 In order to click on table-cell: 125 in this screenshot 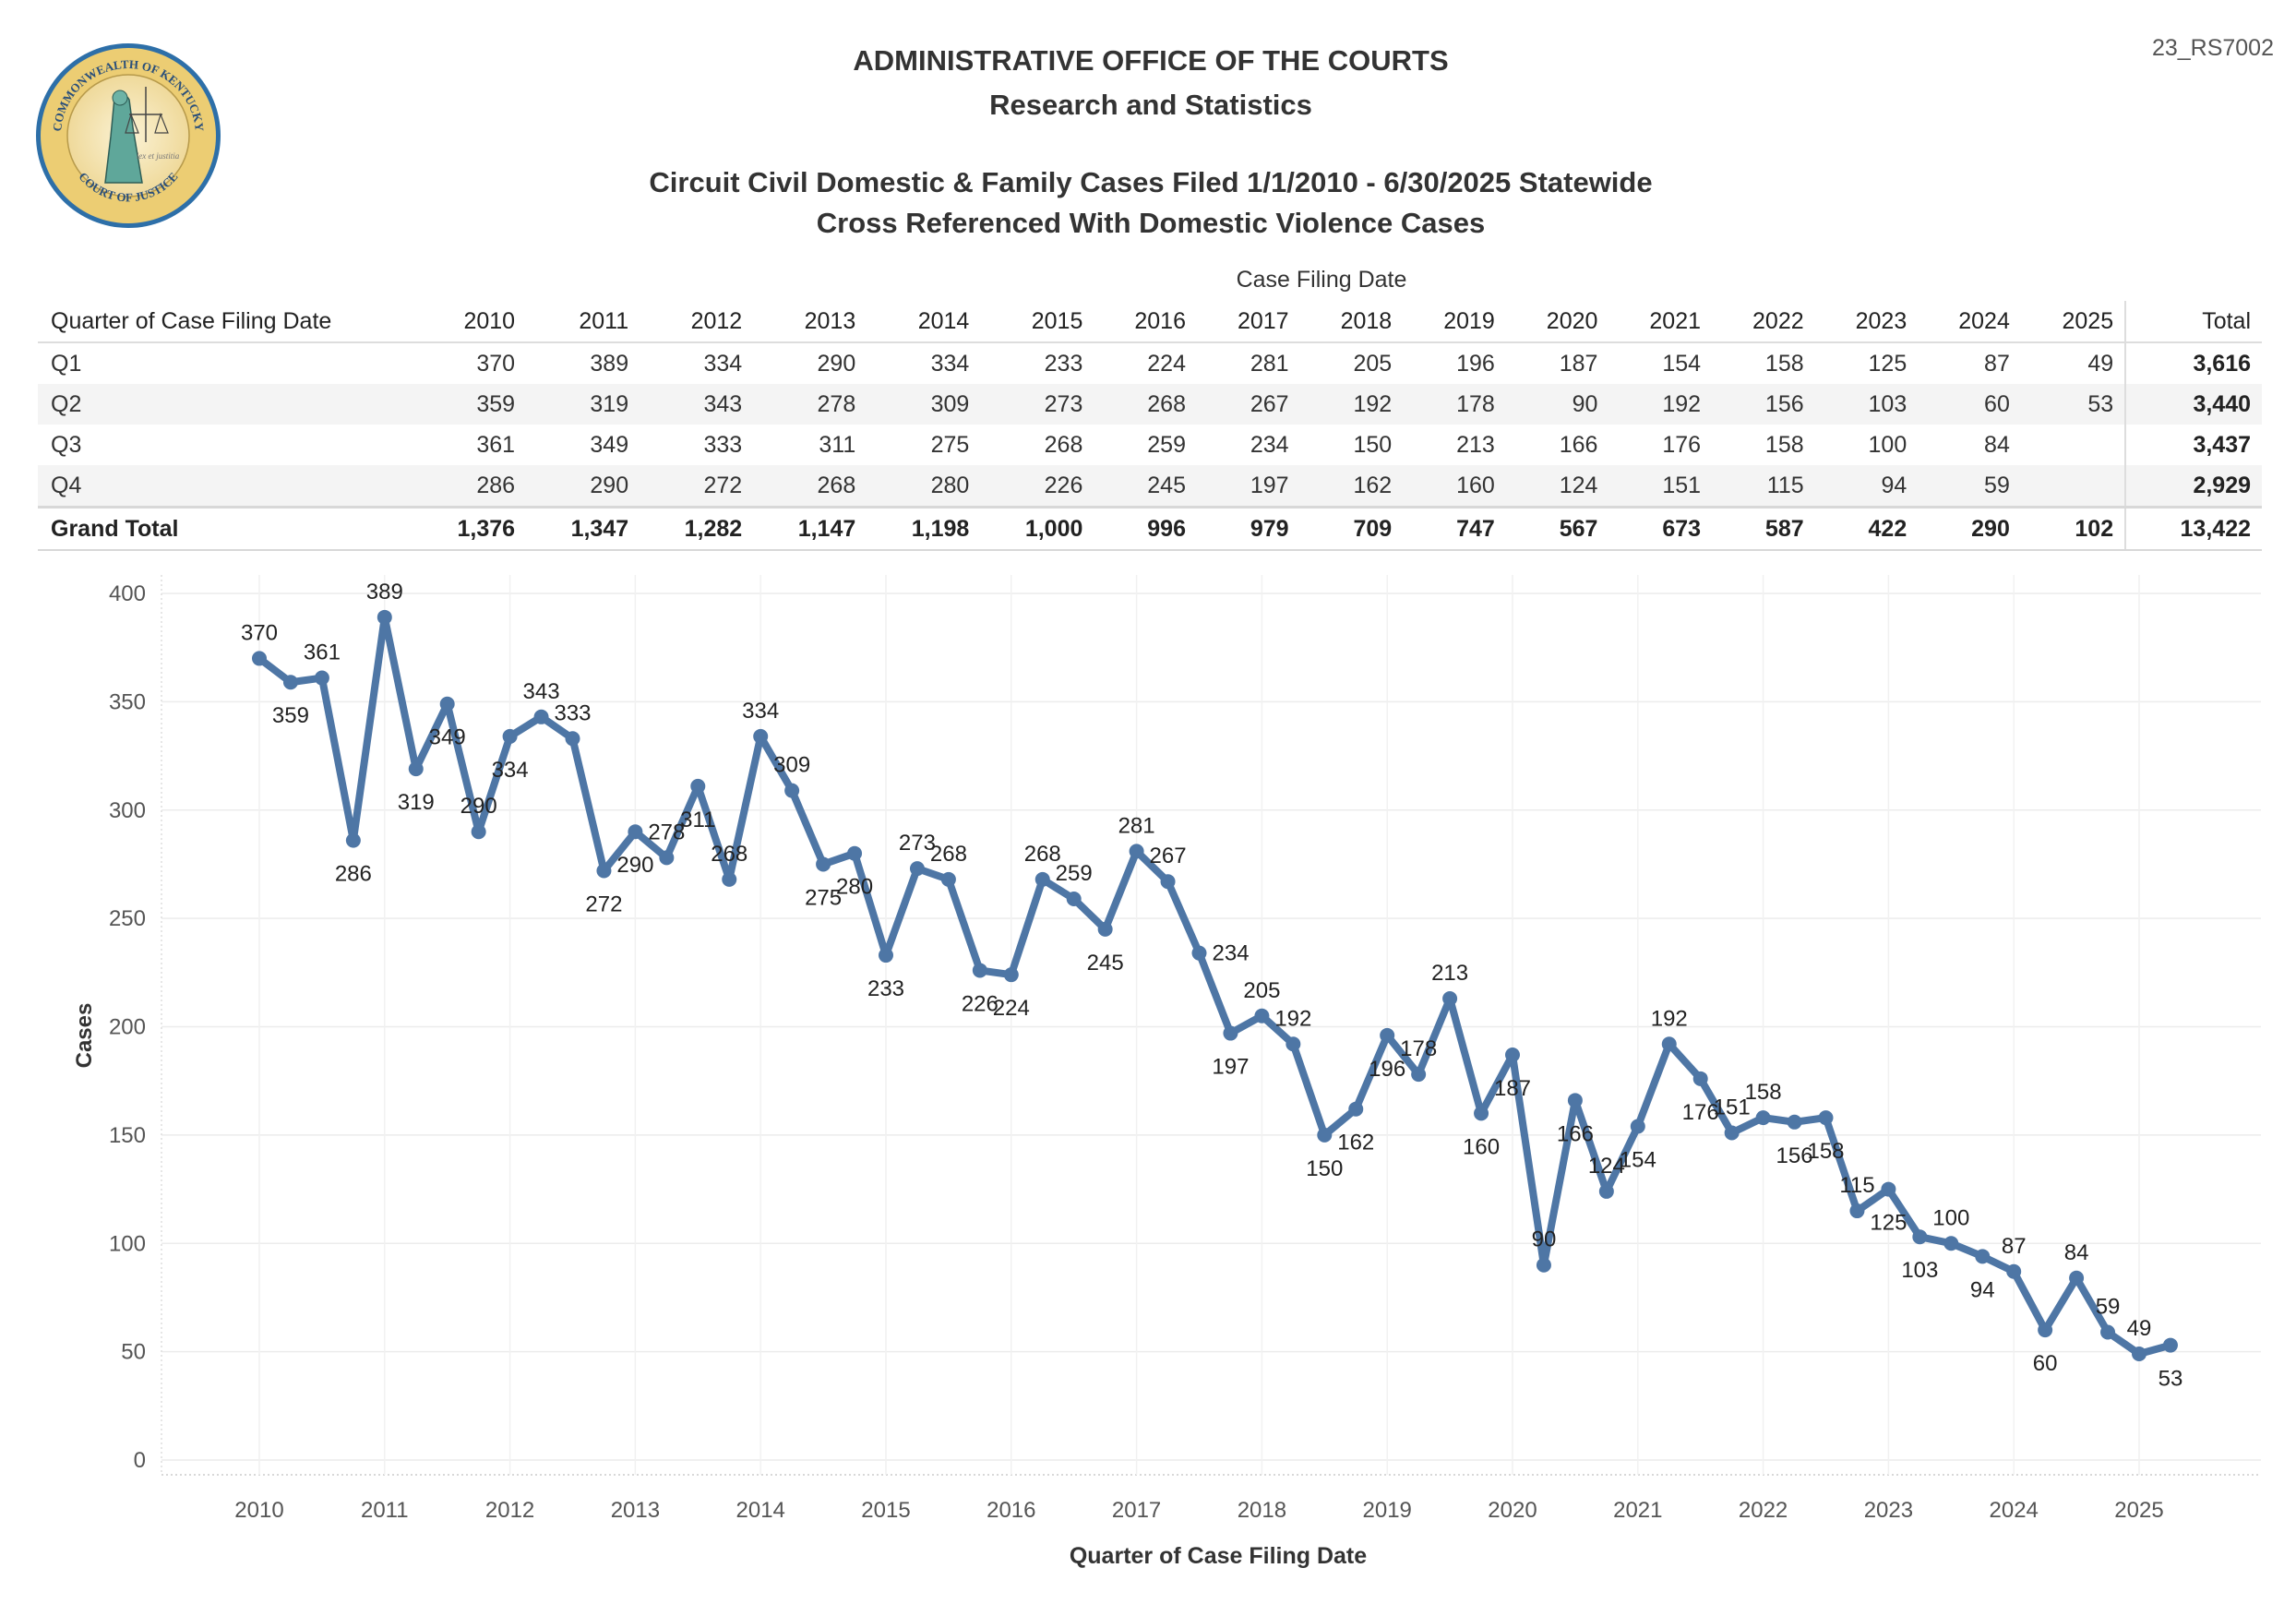, I will do `click(1887, 363)`.